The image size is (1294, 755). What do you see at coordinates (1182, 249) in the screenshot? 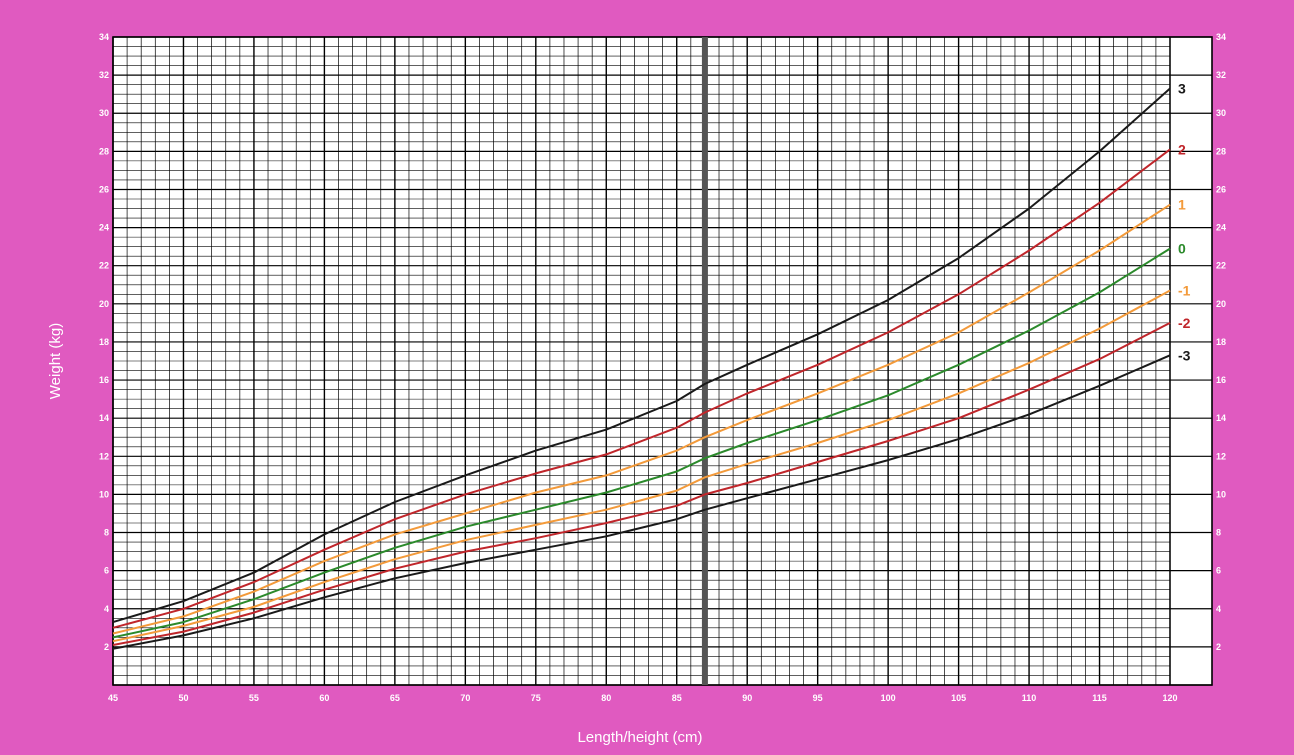
I see `series-label-0: 0` at bounding box center [1182, 249].